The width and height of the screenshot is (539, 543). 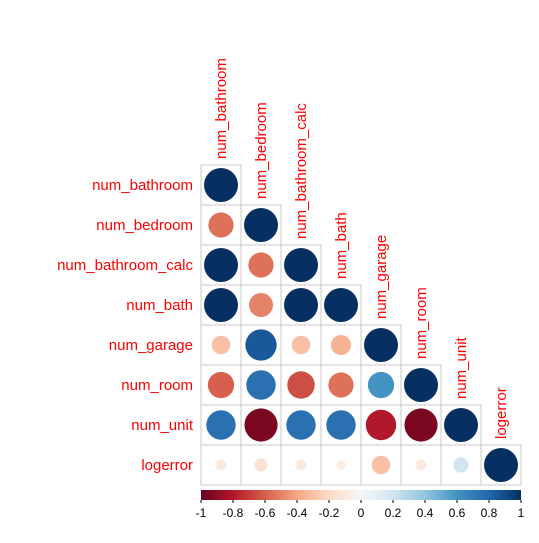 I want to click on row-label-num_room: num_room, so click(x=157, y=385).